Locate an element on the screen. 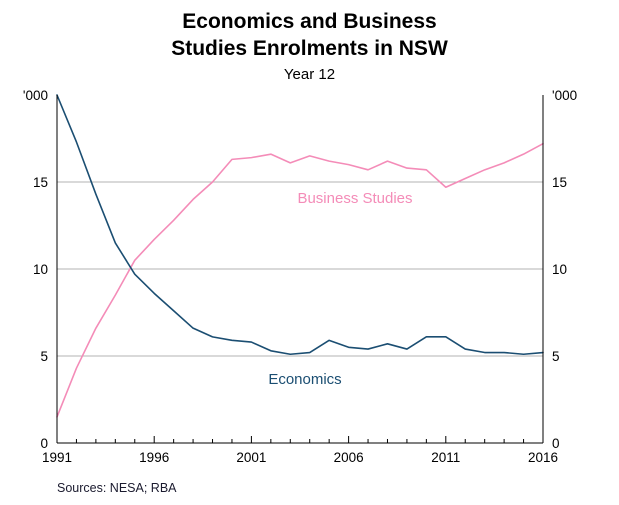  x-tick-label: 2011 is located at coordinates (445, 457).